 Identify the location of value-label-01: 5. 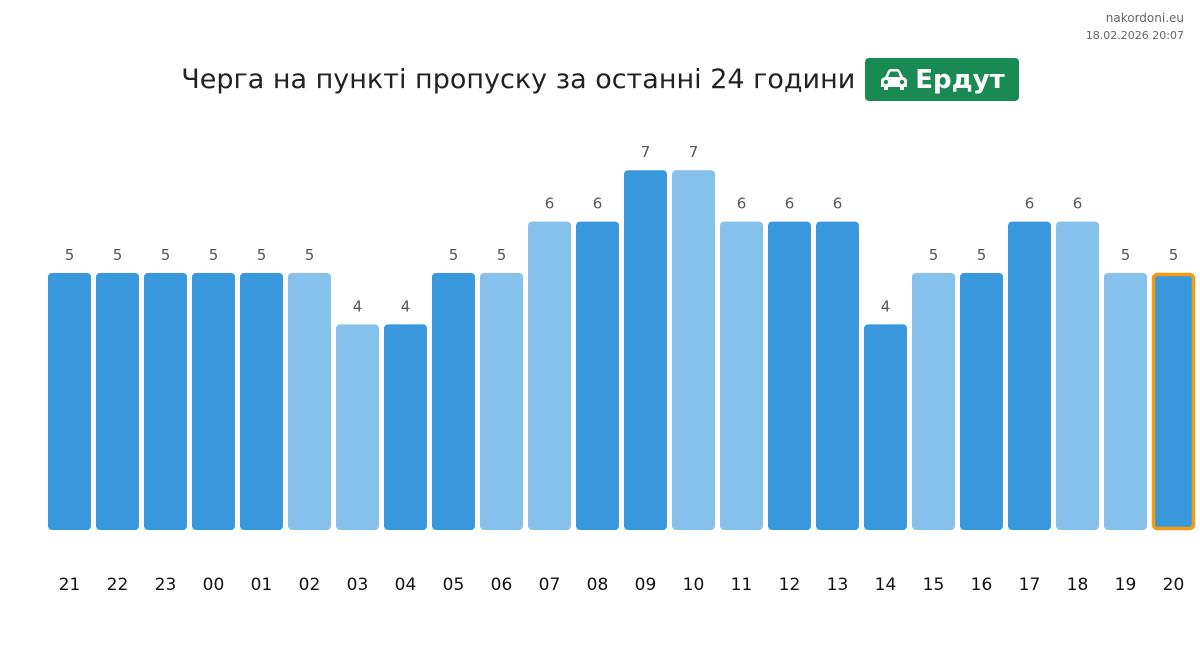
(262, 255).